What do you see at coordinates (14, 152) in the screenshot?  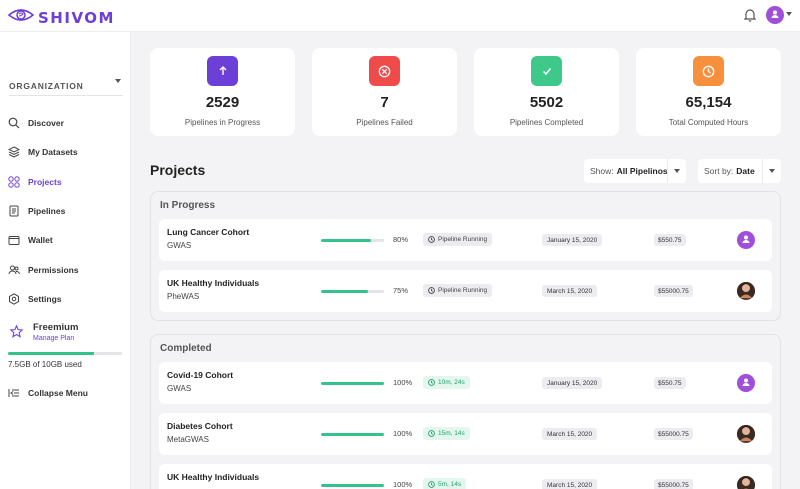 I see `layers-icon` at bounding box center [14, 152].